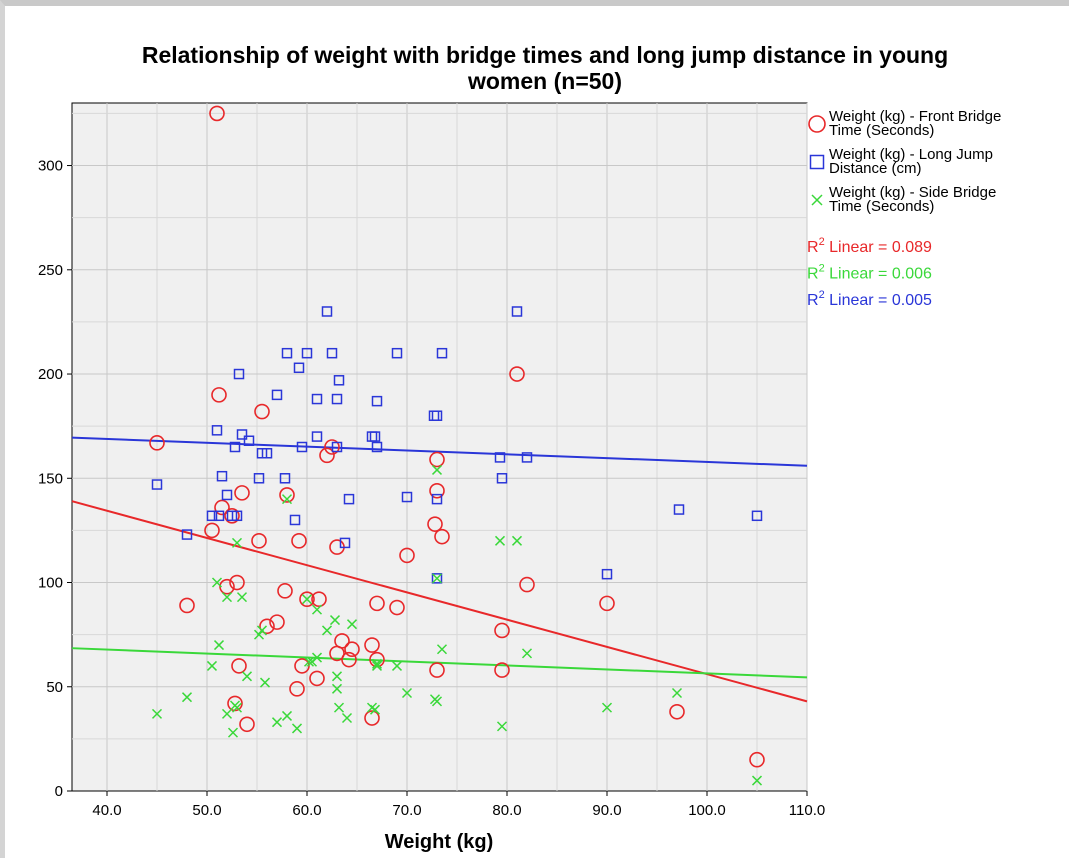 Image resolution: width=1069 pixels, height=864 pixels. What do you see at coordinates (881, 206) in the screenshot?
I see `legend-entry-label: Time (Seconds)` at bounding box center [881, 206].